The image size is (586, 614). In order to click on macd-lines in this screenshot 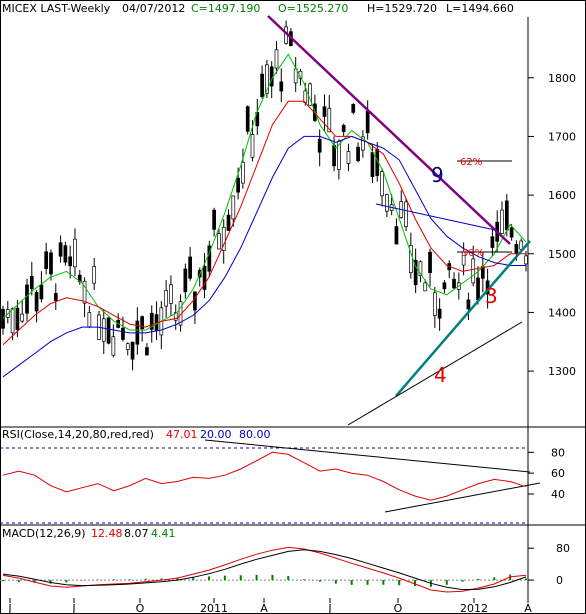, I will do `click(264, 569)`.